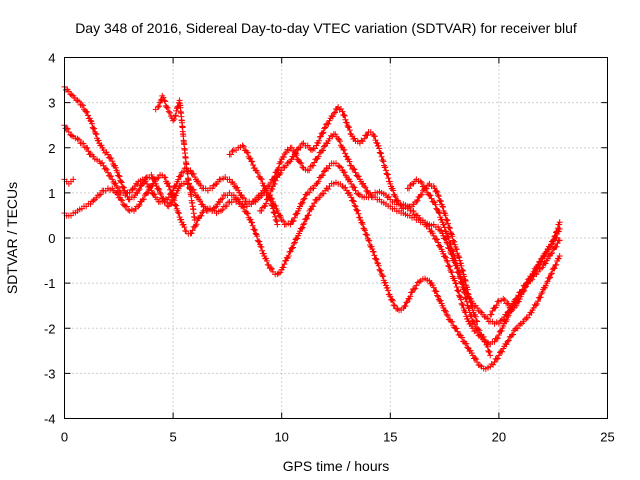  What do you see at coordinates (12, 238) in the screenshot?
I see `y-axis-label: SDTVAR / TECUs` at bounding box center [12, 238].